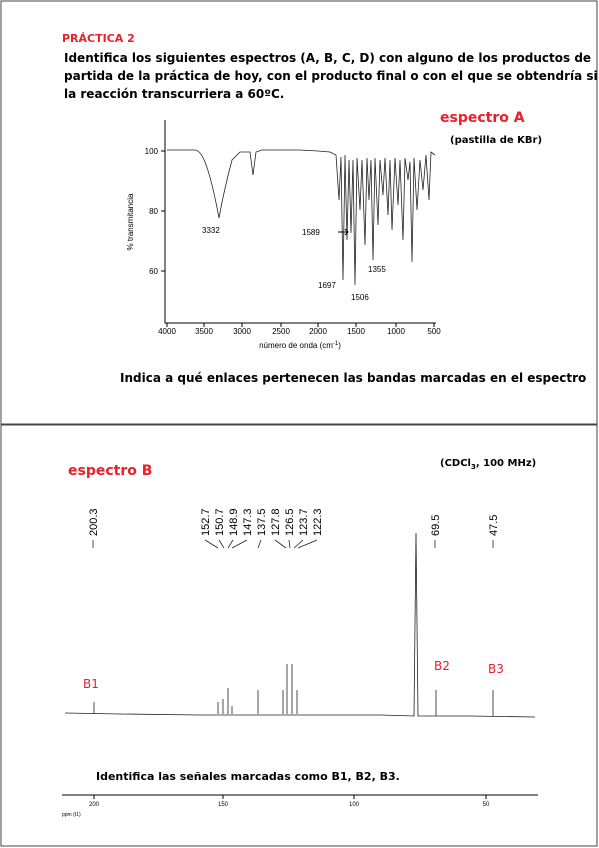  Describe the element at coordinates (223, 805) in the screenshot. I see `x-tick-label: 150` at that location.